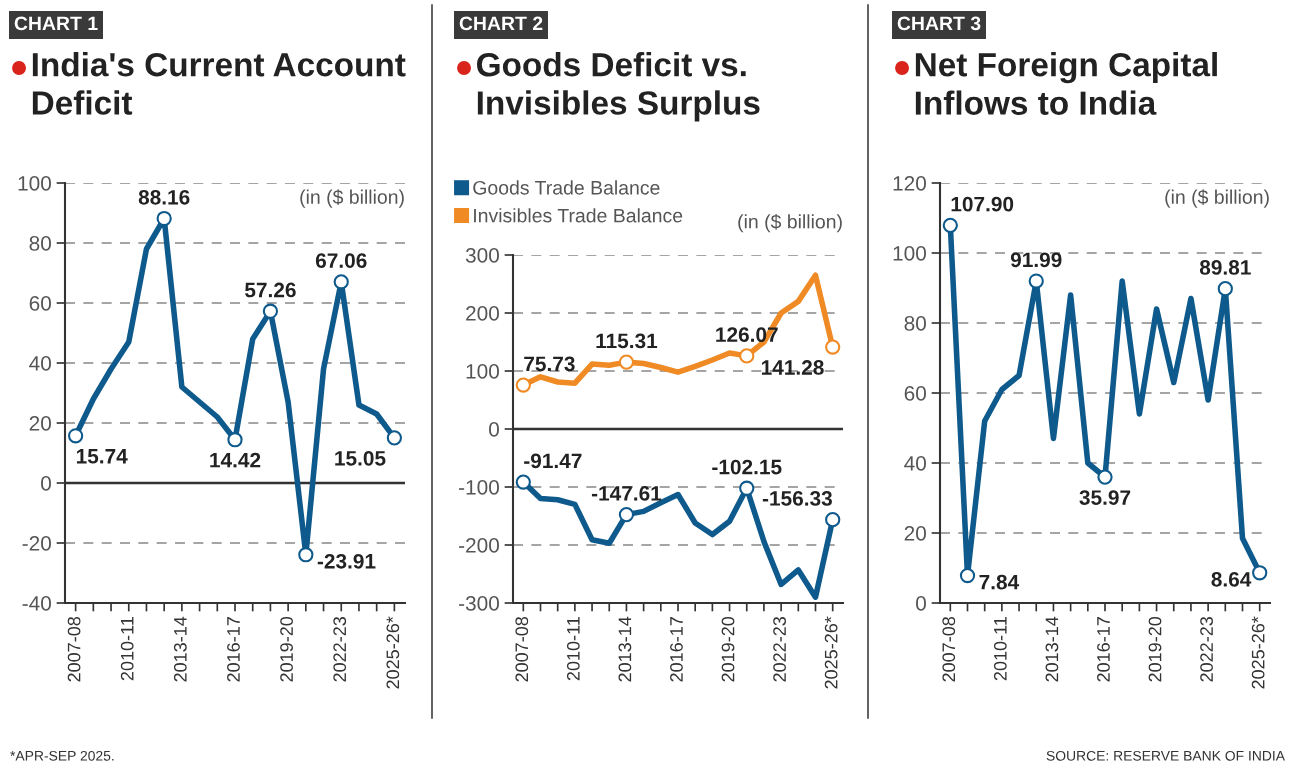 The image size is (1291, 767). I want to click on data-label: 107.90, so click(982, 204).